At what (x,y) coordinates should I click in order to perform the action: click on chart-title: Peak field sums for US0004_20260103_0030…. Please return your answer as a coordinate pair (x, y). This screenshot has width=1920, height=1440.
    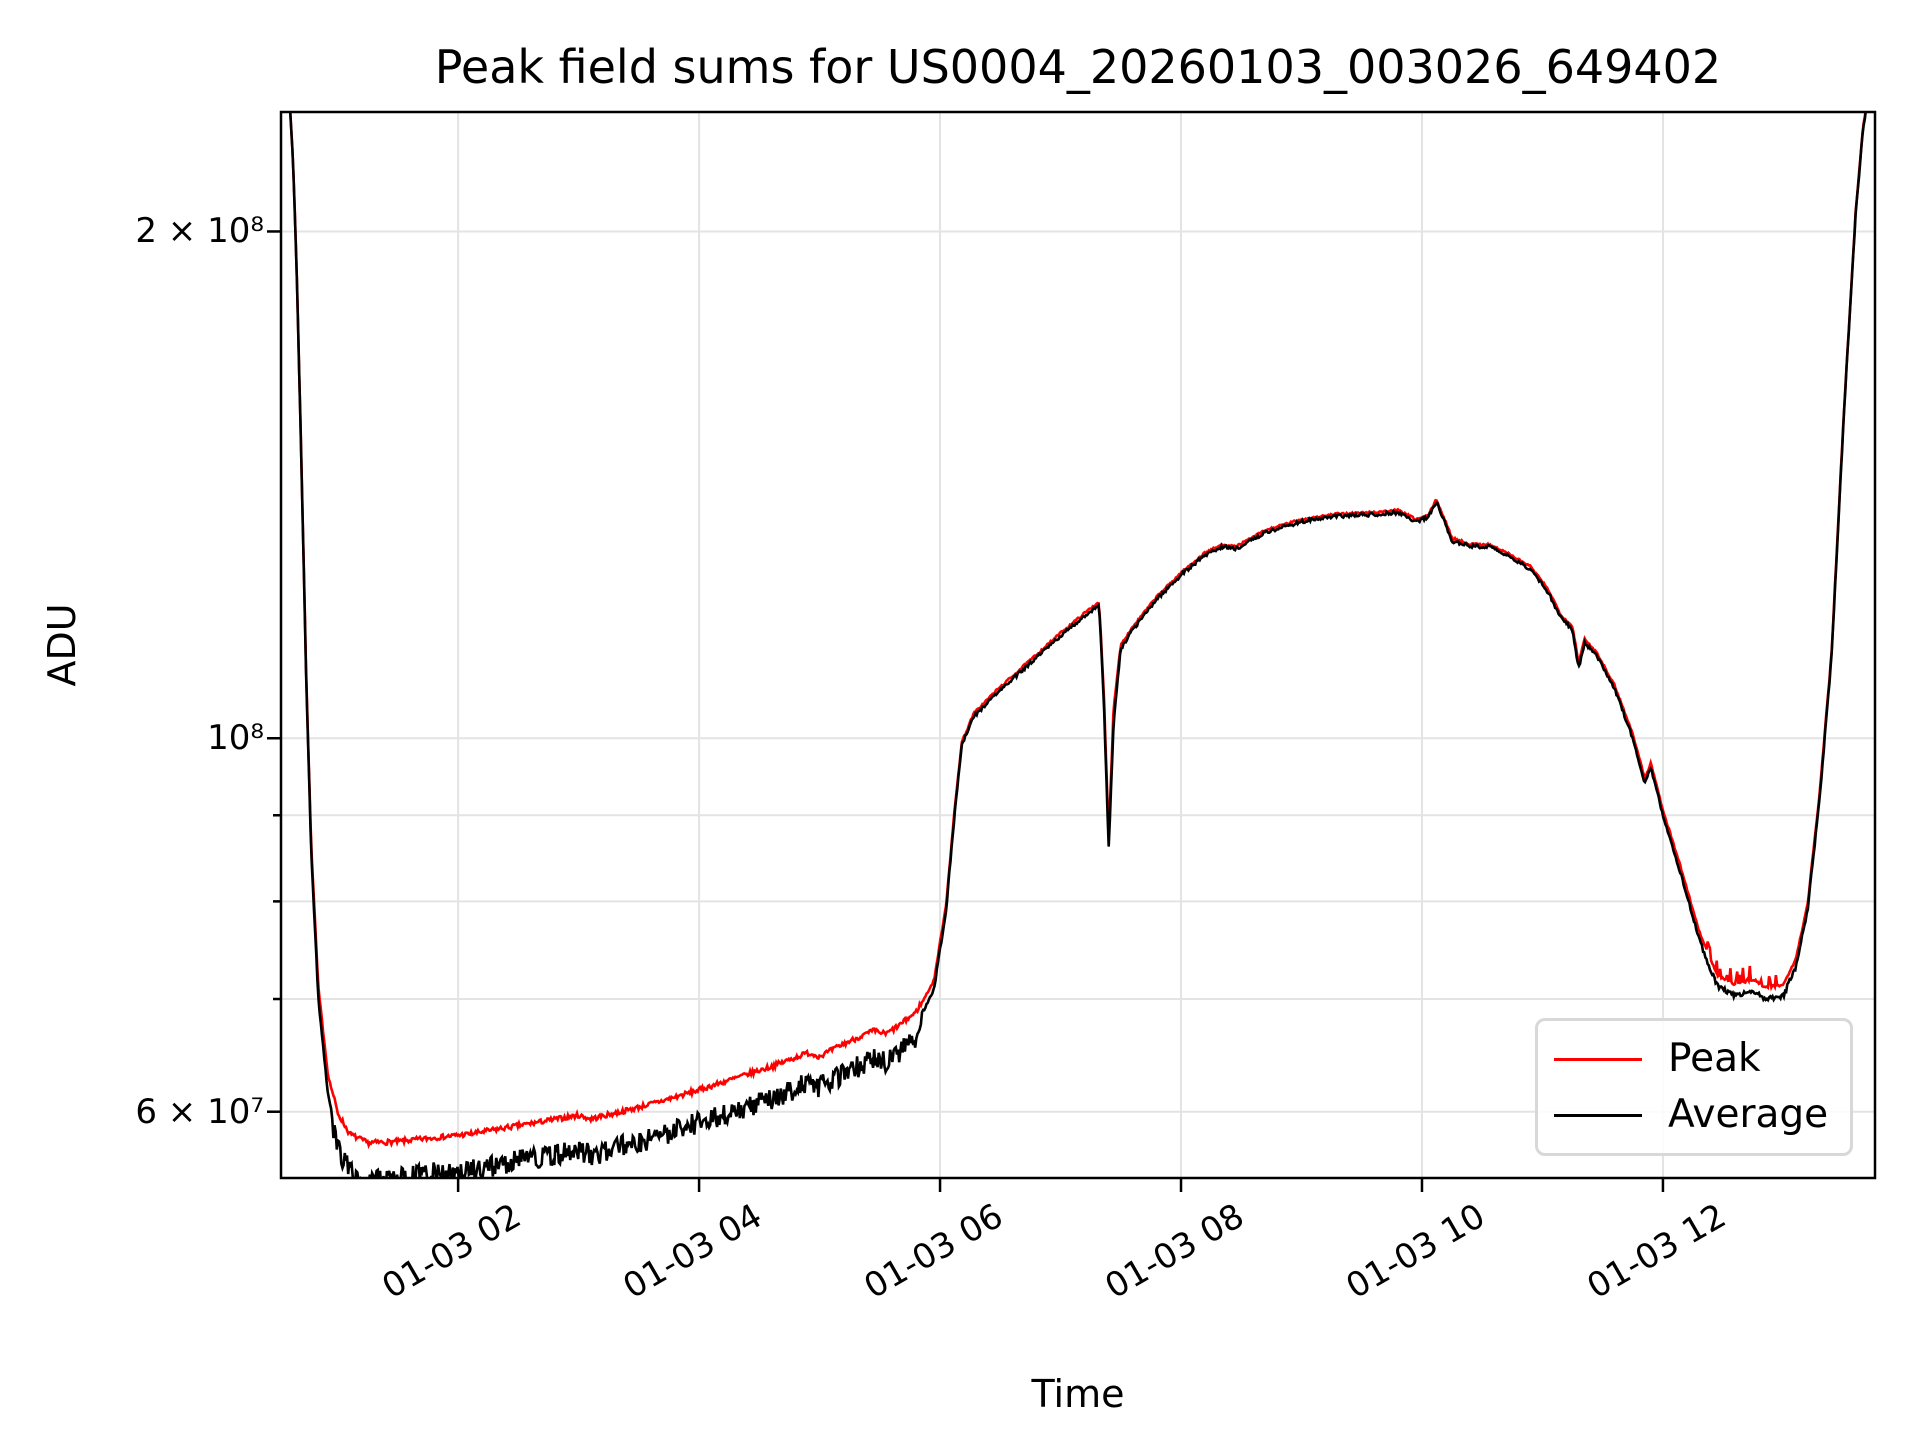
    Looking at the image, I should click on (1078, 67).